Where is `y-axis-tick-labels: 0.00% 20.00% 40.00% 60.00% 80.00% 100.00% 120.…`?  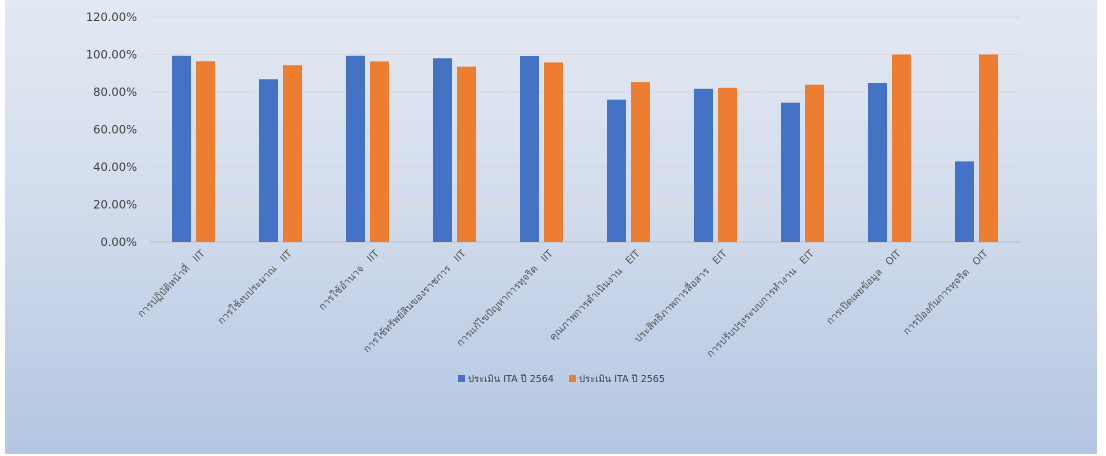 y-axis-tick-labels: 0.00% 20.00% 40.00% 60.00% 80.00% 100.00% 120.… is located at coordinates (111, 129).